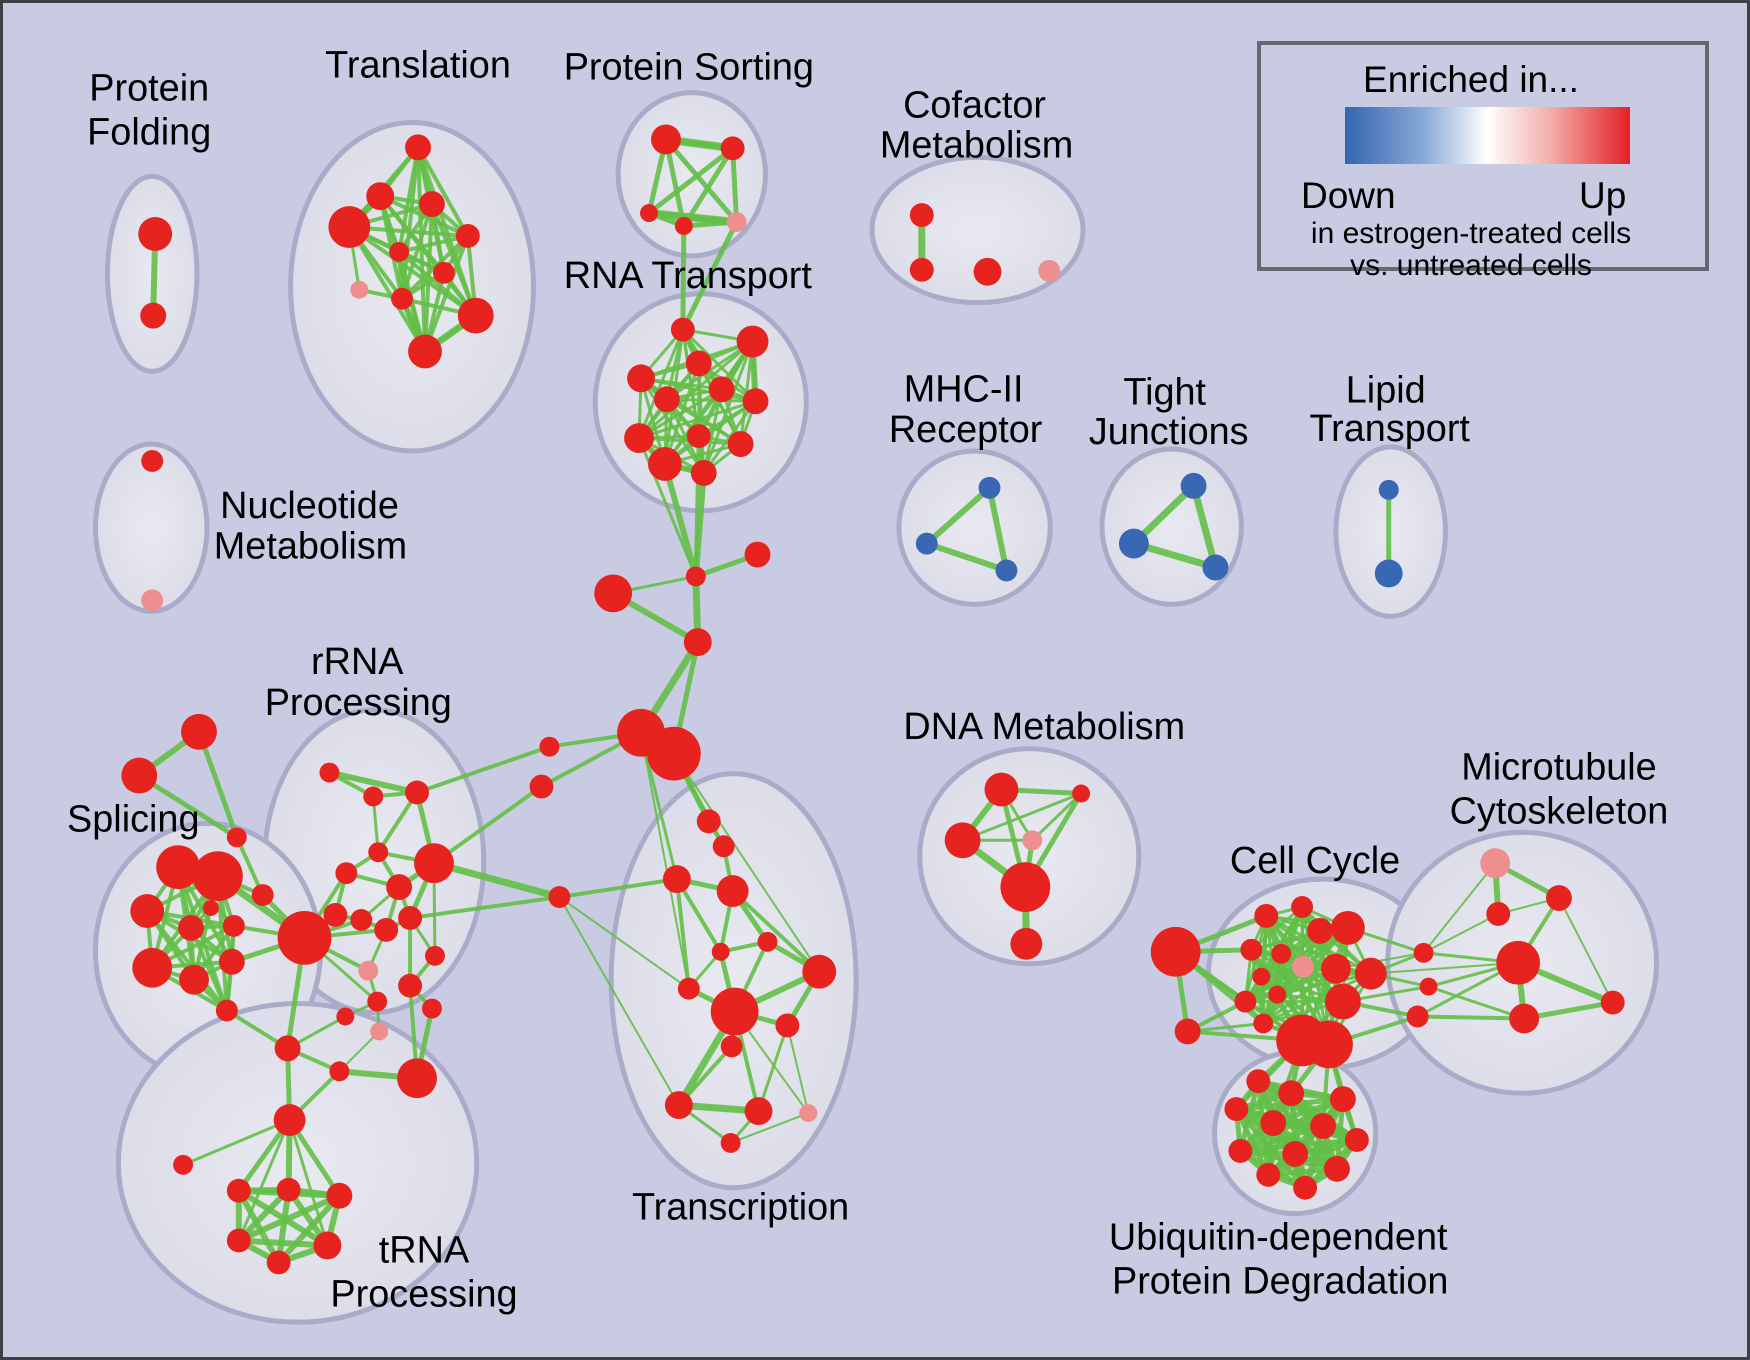  Describe the element at coordinates (639, 438) in the screenshot. I see `network-node-r8` at that location.